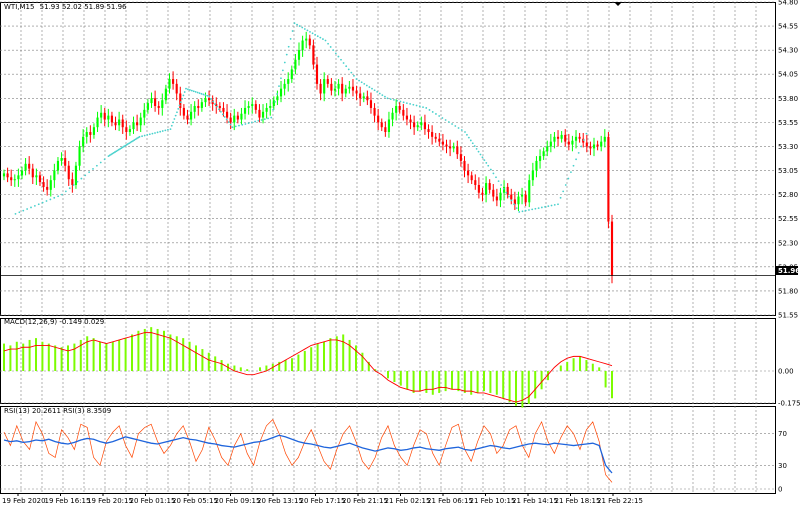  What do you see at coordinates (493, 501) in the screenshot?
I see `time-tick-label: 21 Feb 10:15` at bounding box center [493, 501].